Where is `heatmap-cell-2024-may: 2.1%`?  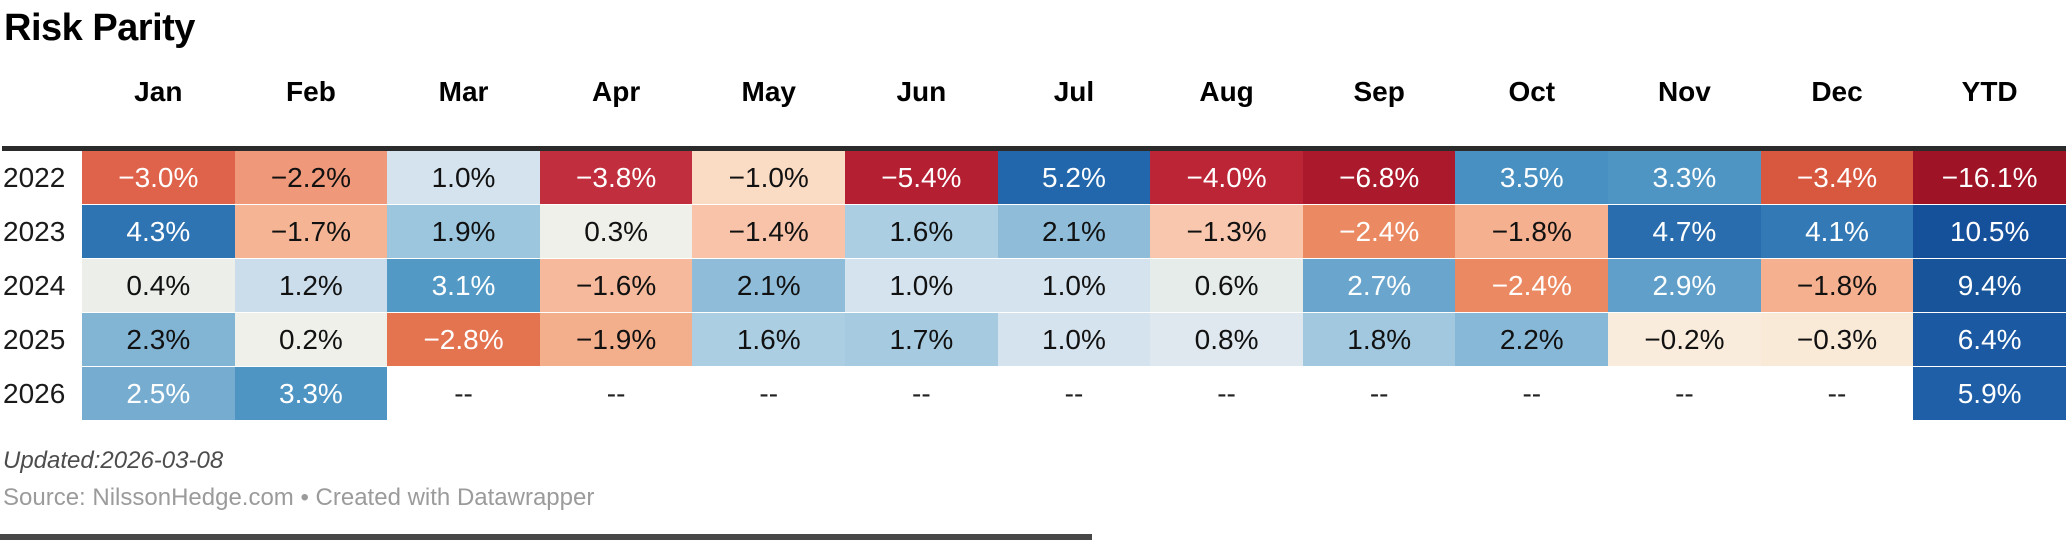
heatmap-cell-2024-may: 2.1% is located at coordinates (769, 285).